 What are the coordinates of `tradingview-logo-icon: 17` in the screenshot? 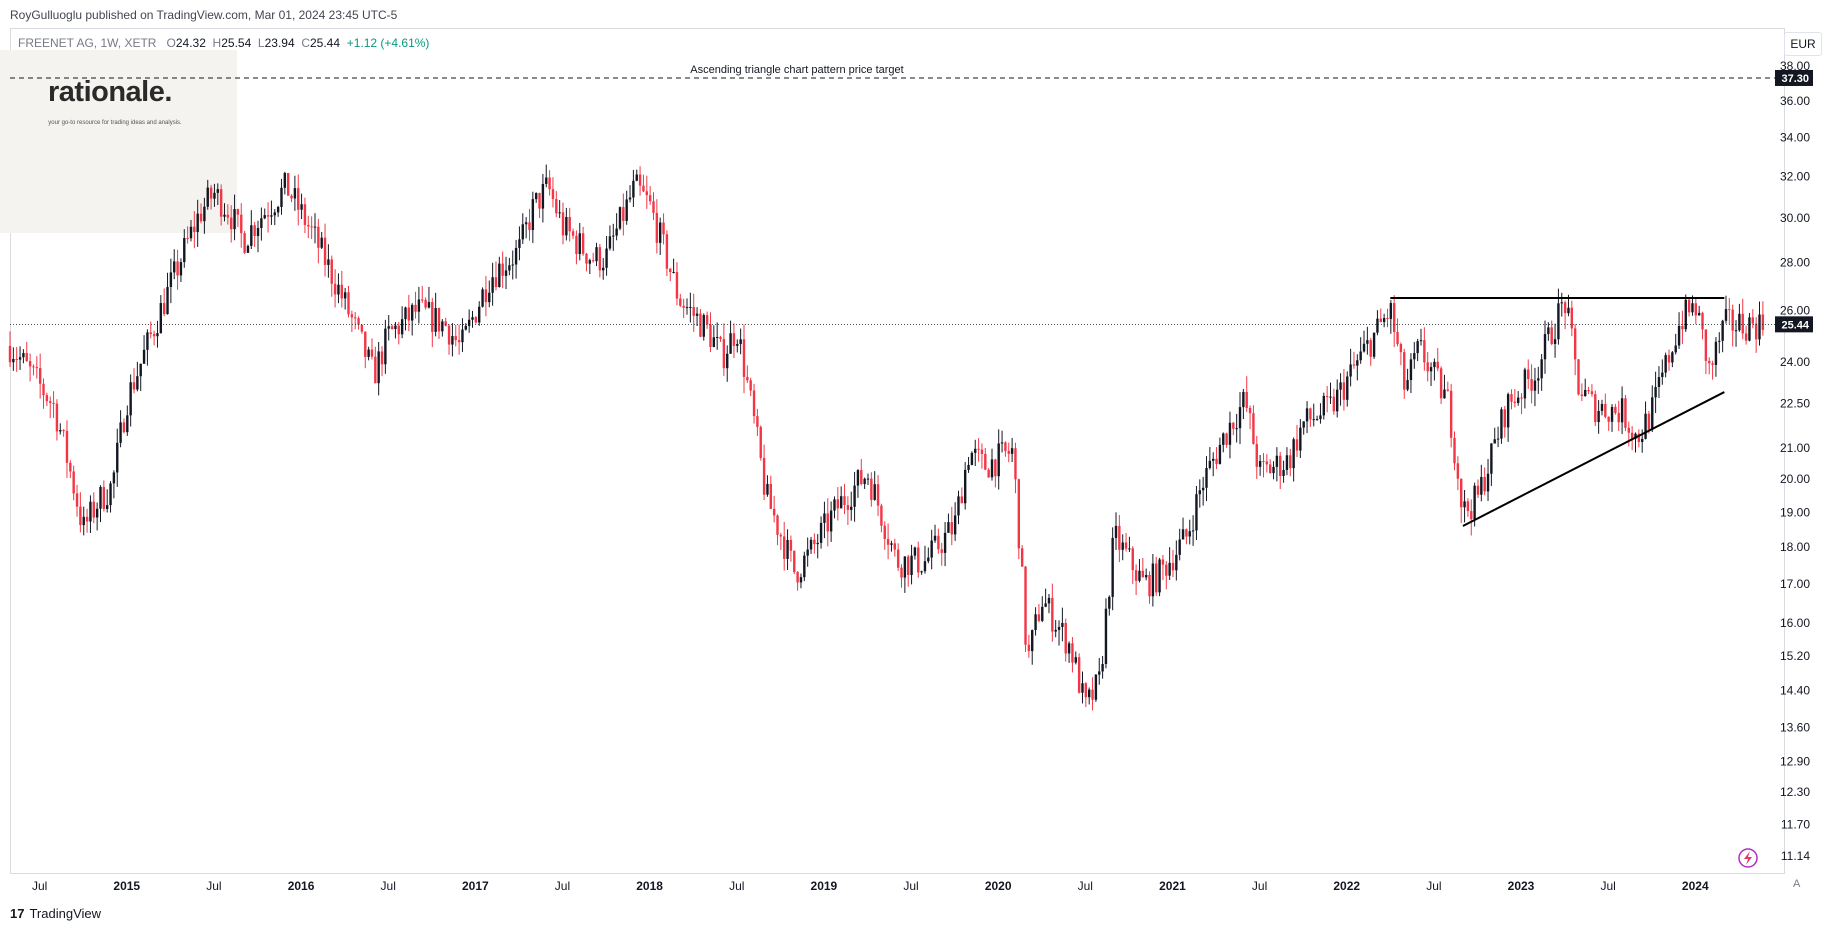 It's located at (17, 913).